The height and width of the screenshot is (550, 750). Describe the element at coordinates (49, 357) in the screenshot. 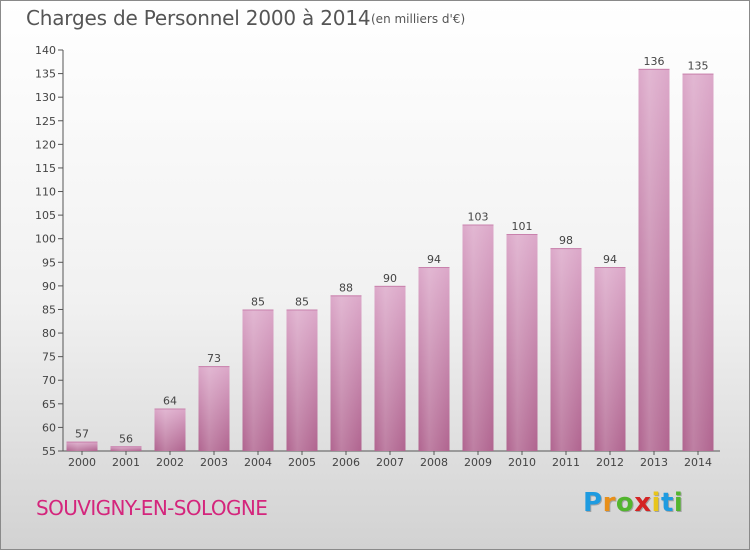

I see `y-tick-label: 75` at that location.